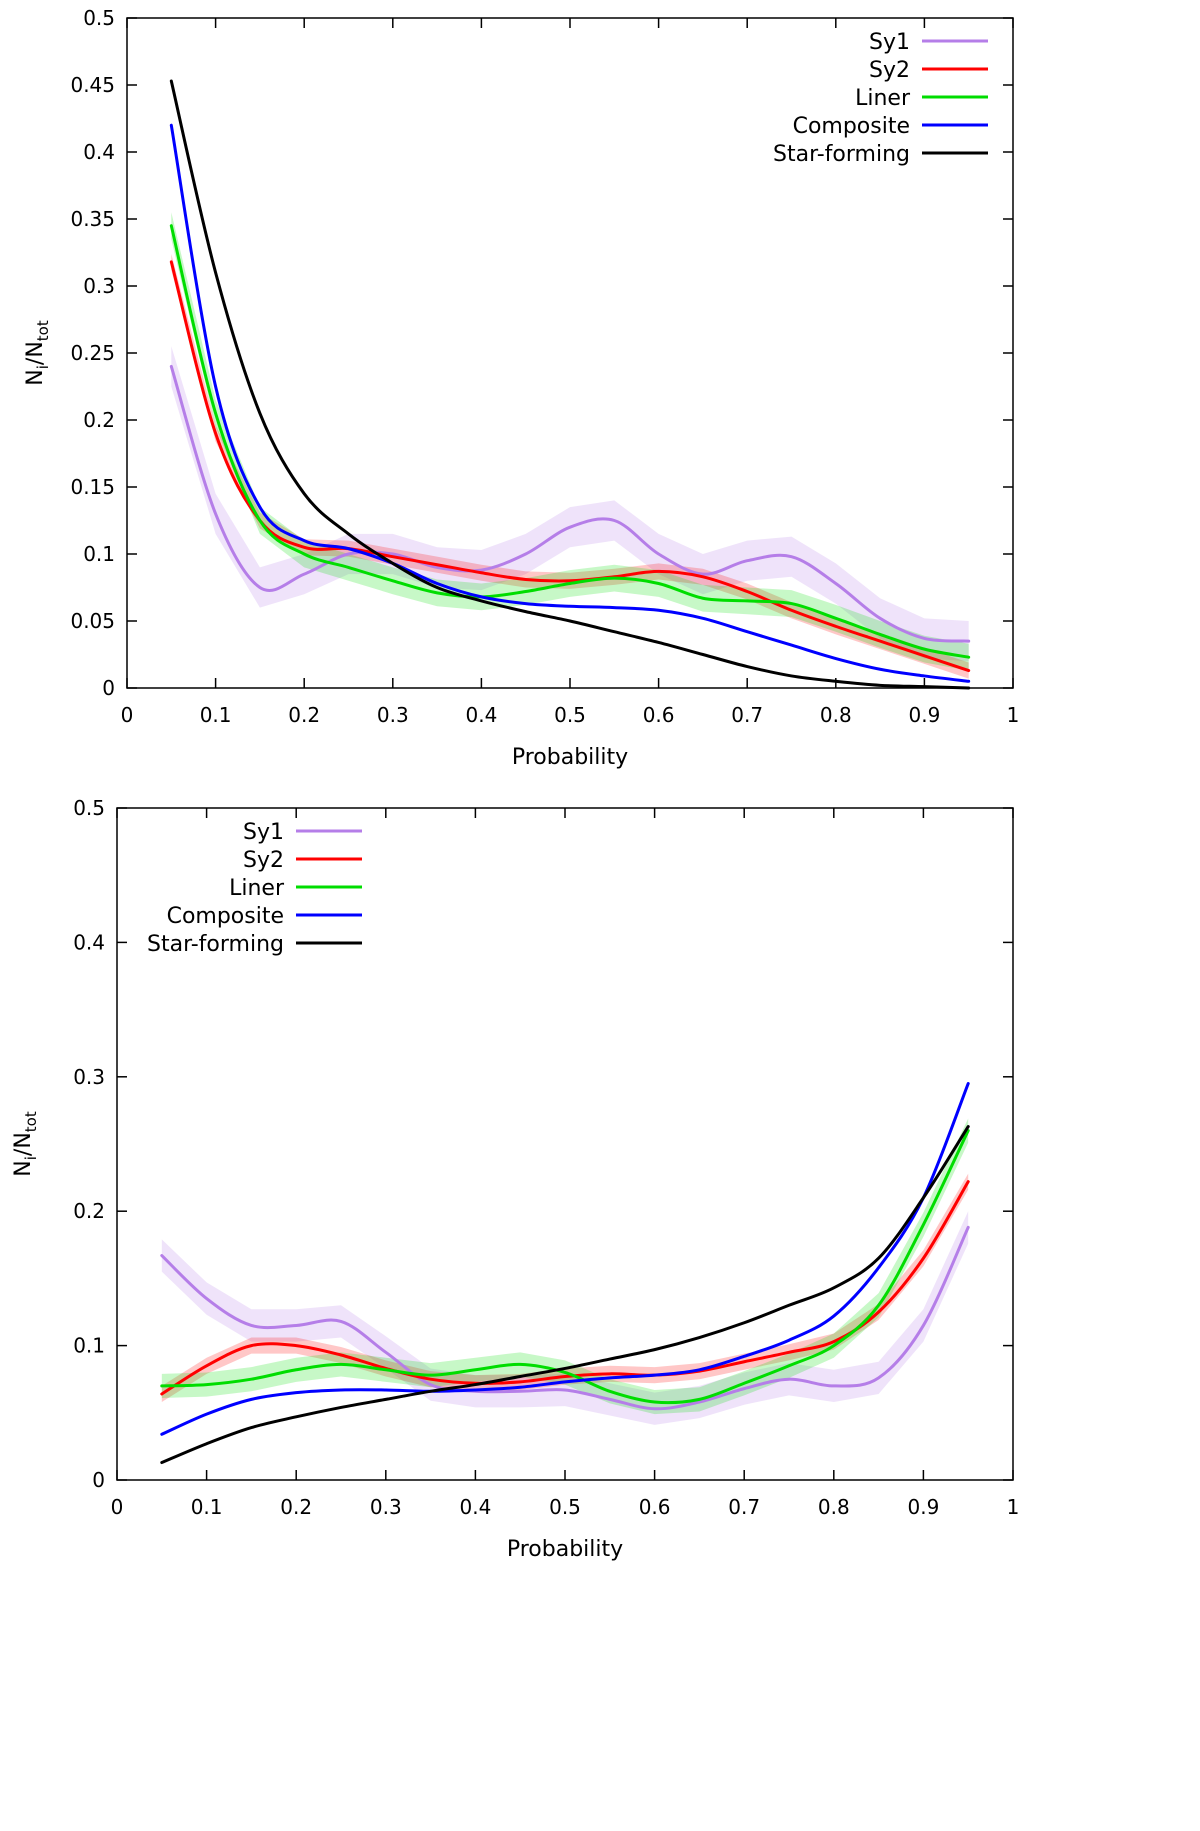  What do you see at coordinates (92, 487) in the screenshot?
I see `y-tick-label: 0.15` at bounding box center [92, 487].